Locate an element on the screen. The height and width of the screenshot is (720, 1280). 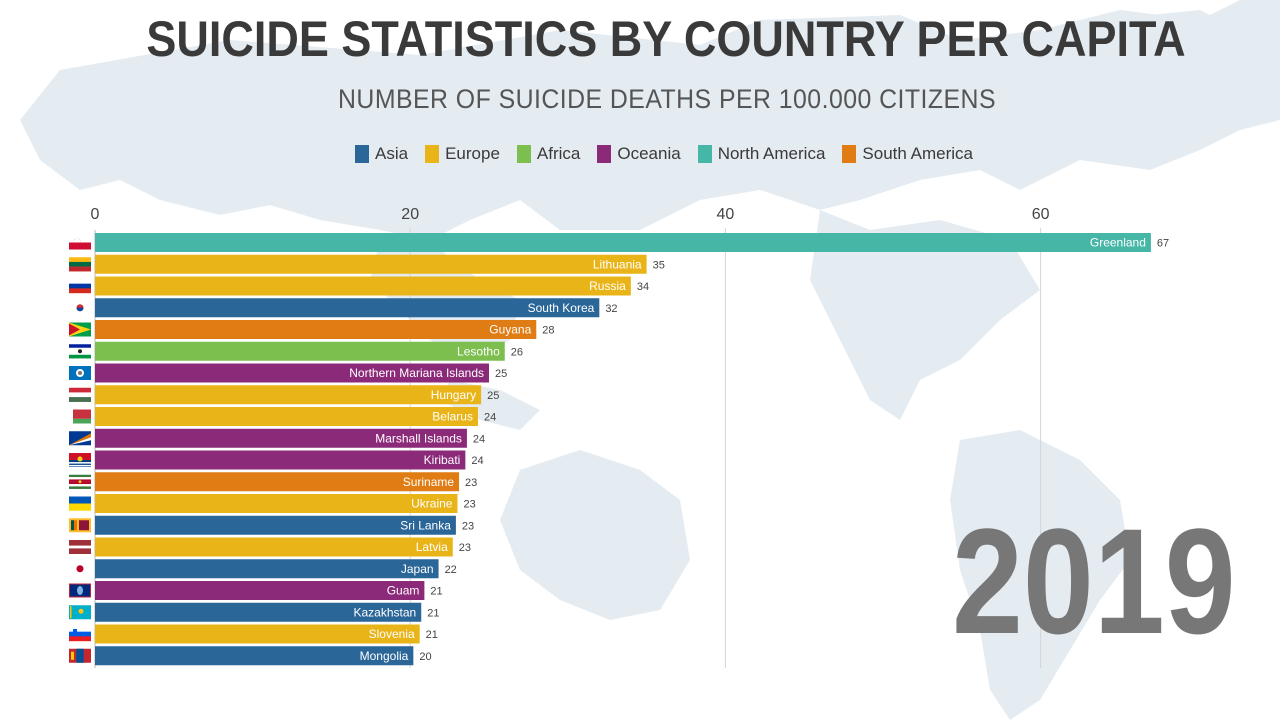
bar-row-hungary: Hungary 25 is located at coordinates (284, 395).